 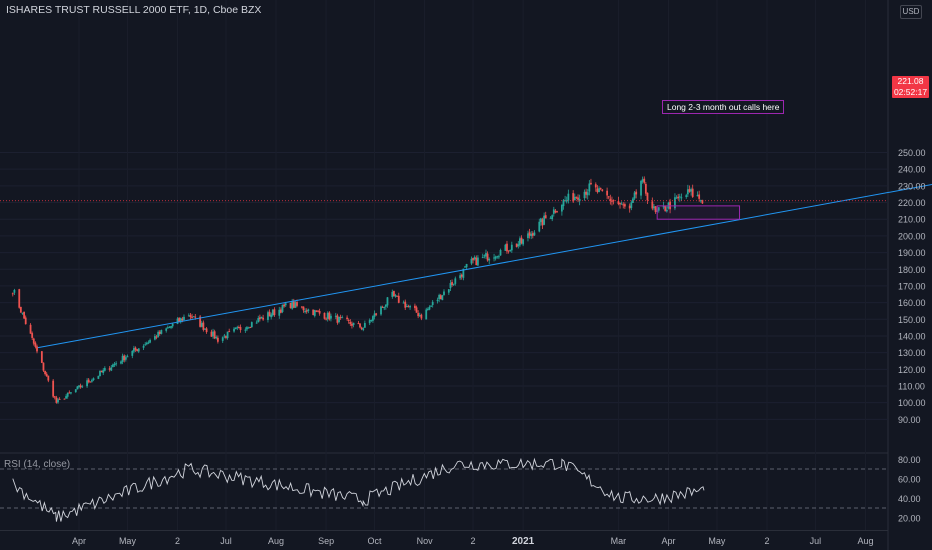 I want to click on annotation-note: Long 2-3 month out calls here, so click(x=723, y=107).